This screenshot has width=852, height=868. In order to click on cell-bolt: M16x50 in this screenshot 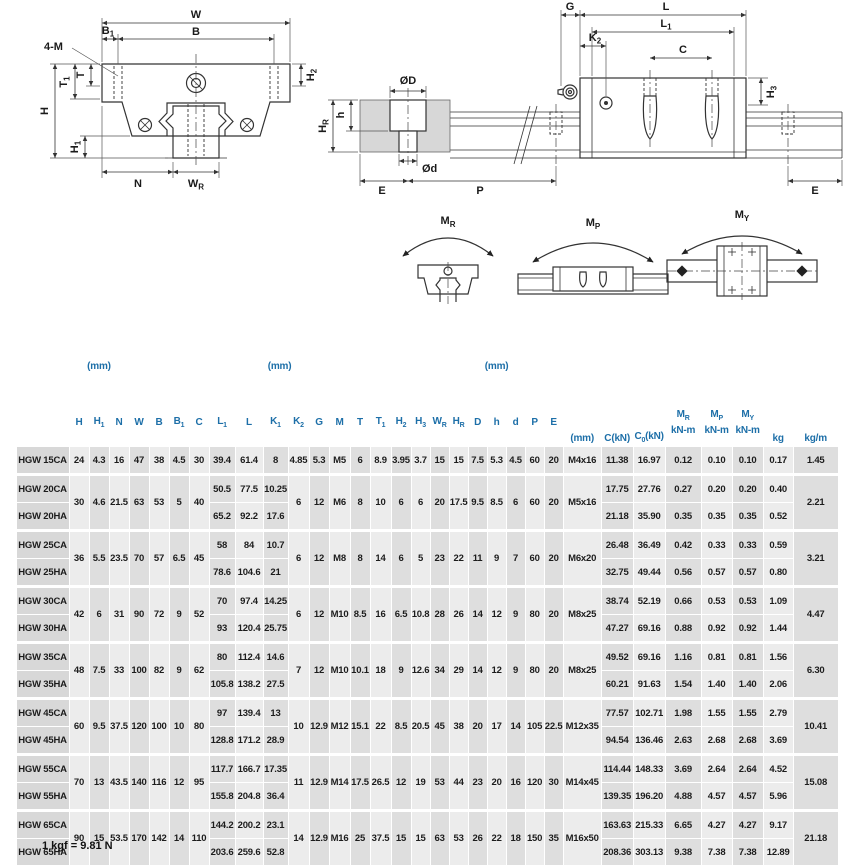, I will do `click(582, 837)`.